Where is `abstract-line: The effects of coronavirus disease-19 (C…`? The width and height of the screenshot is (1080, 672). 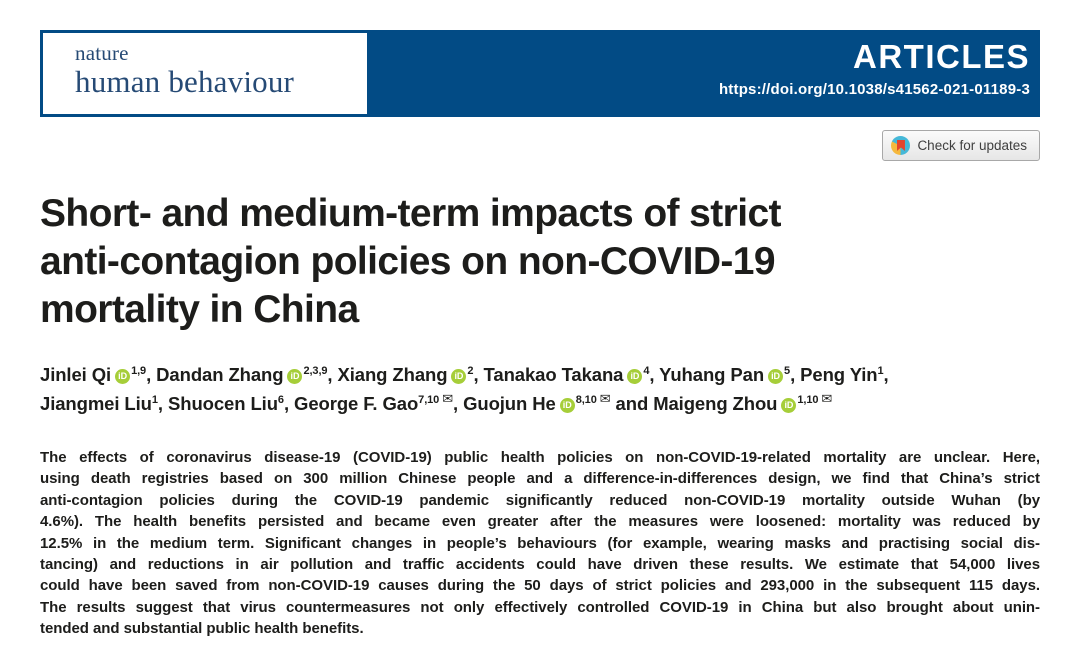 abstract-line: The effects of coronavirus disease-19 (C… is located at coordinates (540, 457).